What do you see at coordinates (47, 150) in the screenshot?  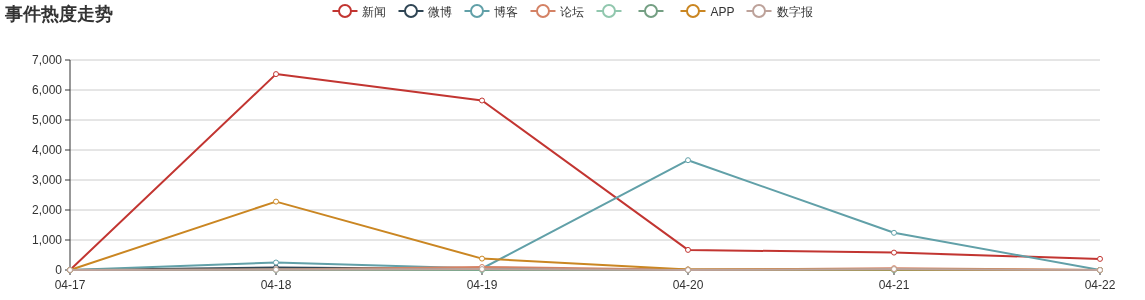 I see `y-tick-label: 4,000` at bounding box center [47, 150].